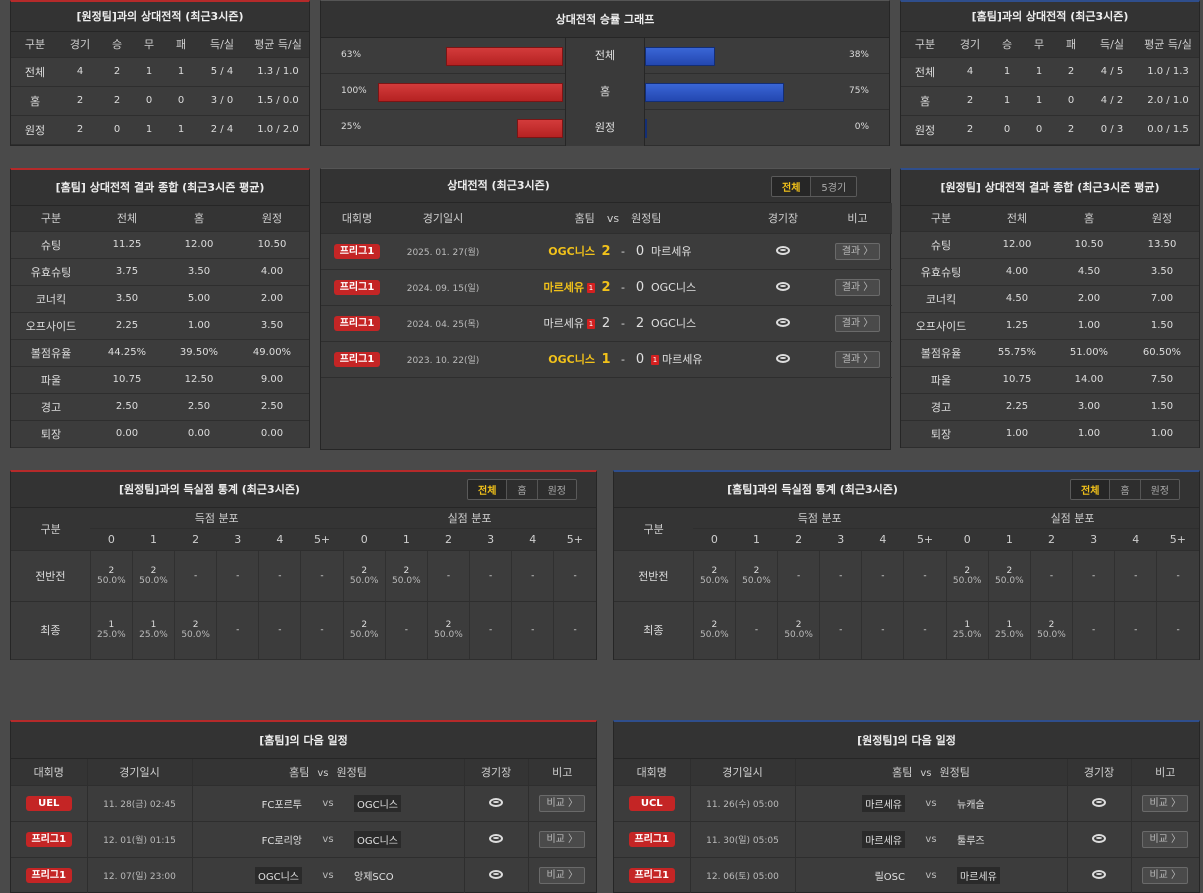 This screenshot has height=893, width=1203. Describe the element at coordinates (374, 877) in the screenshot. I see `away-team-name: 앙제SCO` at that location.